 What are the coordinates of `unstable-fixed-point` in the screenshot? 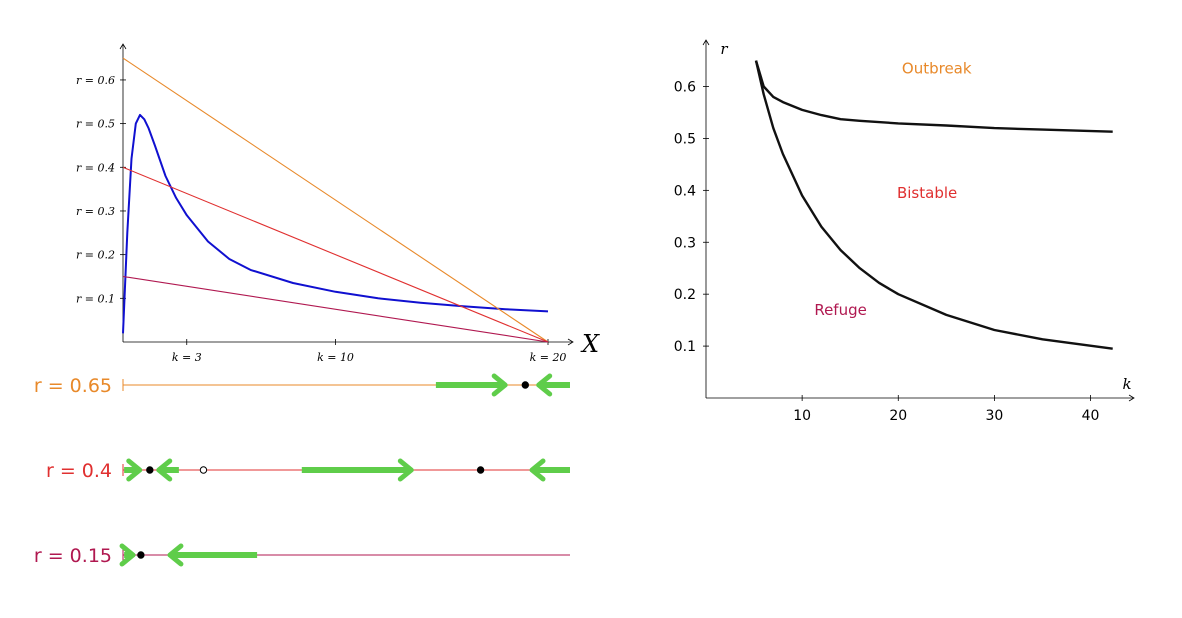 It's located at (203, 470).